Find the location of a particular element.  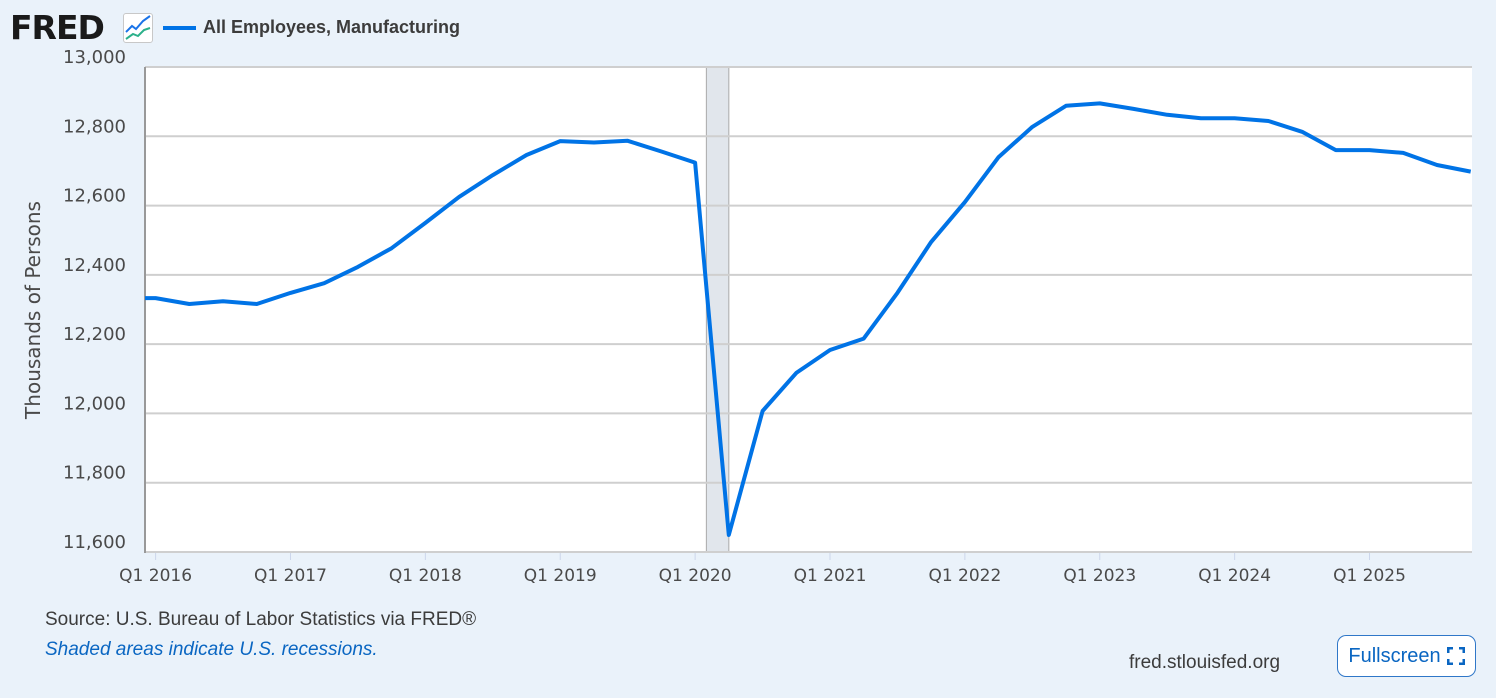

x-tick-label: Q1 2017 is located at coordinates (290, 576).